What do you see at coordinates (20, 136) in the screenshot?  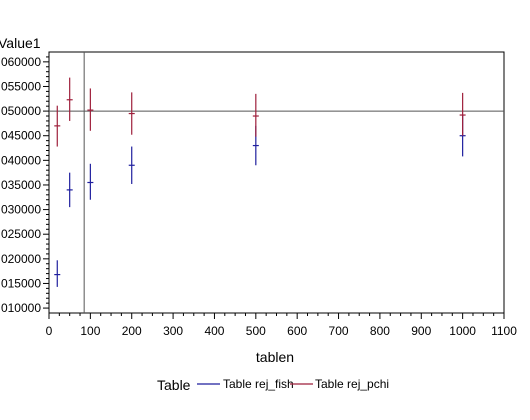 I see `y-tick-label: .045000` at bounding box center [20, 136].